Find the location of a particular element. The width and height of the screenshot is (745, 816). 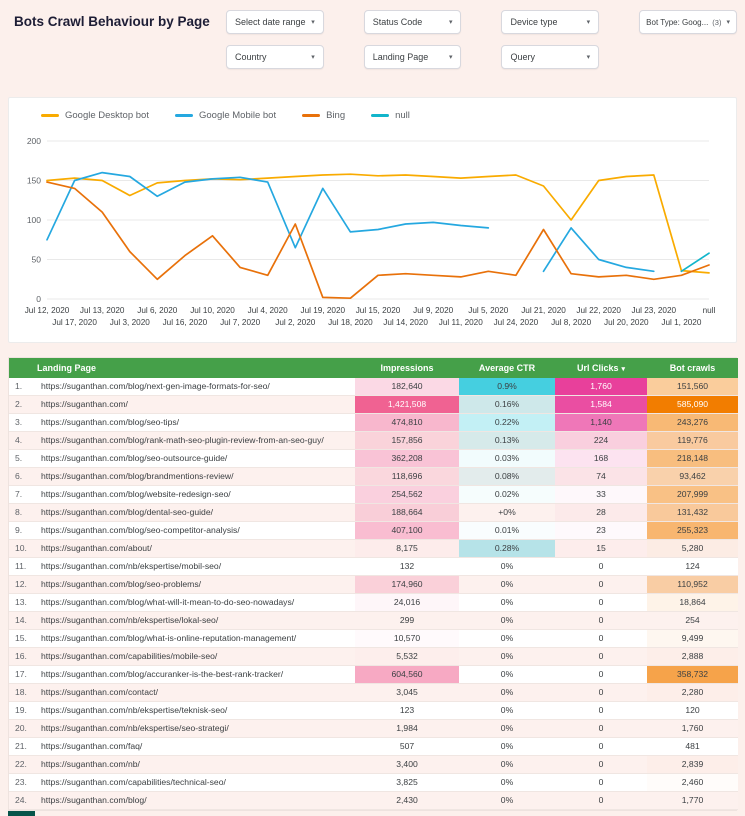

landing-page-url: https://suganthan.com/faq/ is located at coordinates (195, 746).